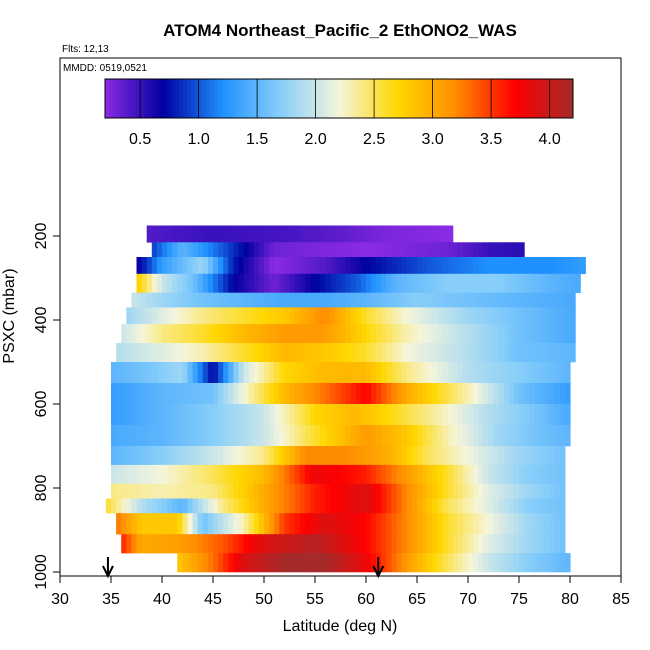 This screenshot has height=650, width=650. Describe the element at coordinates (340, 591) in the screenshot. I see `x-axis: 30 35 40 45 50 55 60 65 70 75 80 85` at that location.